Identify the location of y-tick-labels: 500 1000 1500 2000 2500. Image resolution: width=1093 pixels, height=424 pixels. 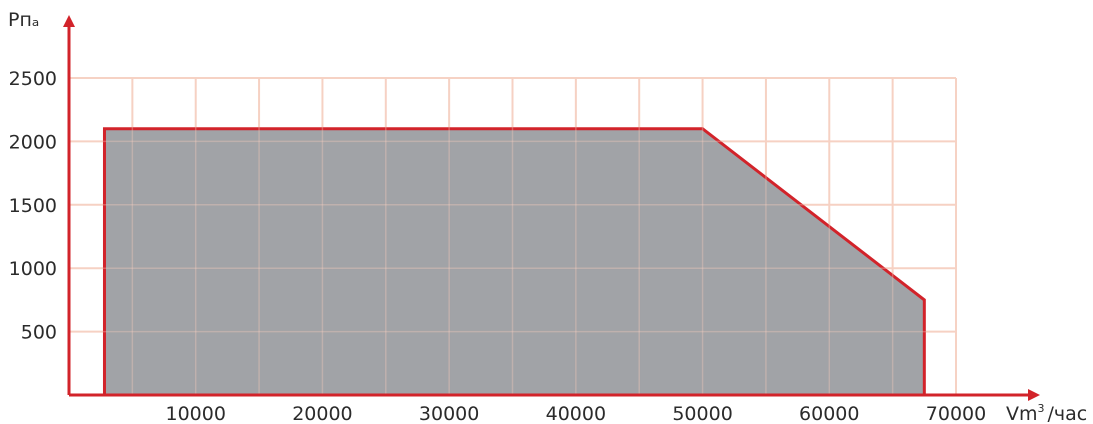
(33, 206).